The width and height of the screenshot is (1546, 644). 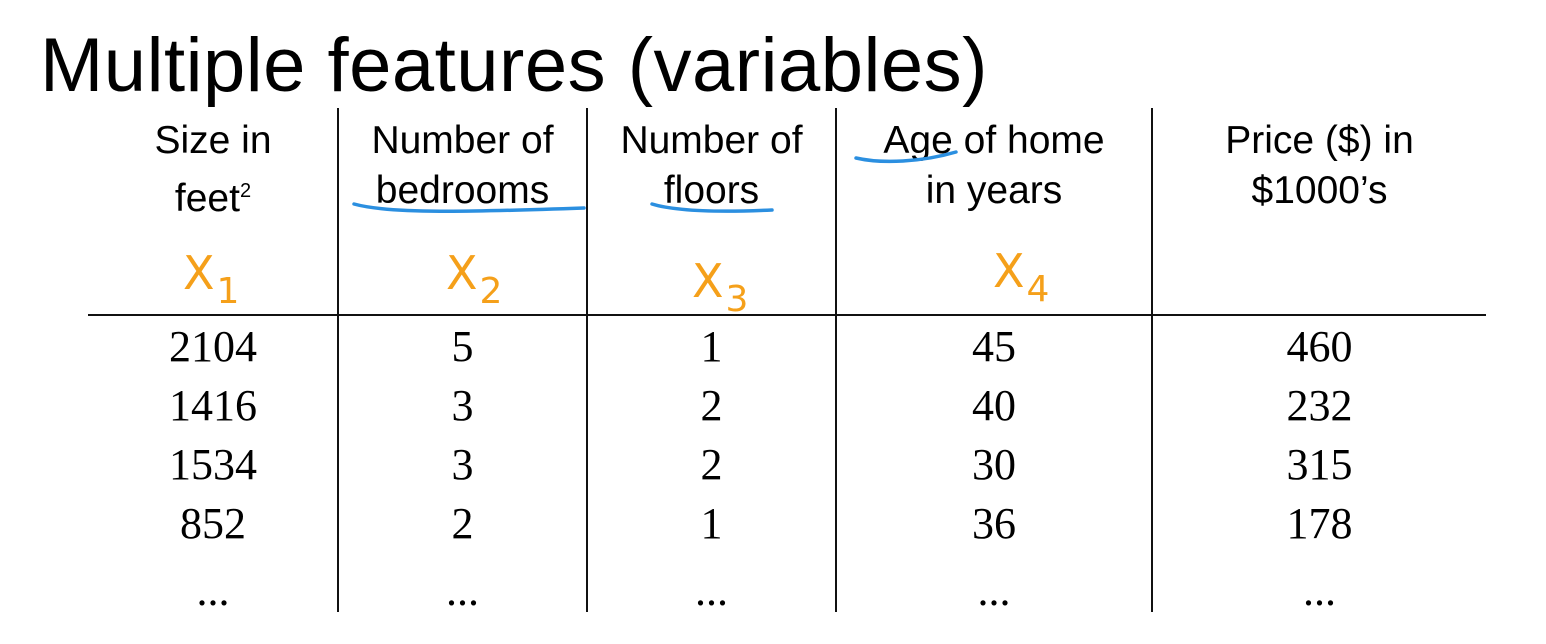 What do you see at coordinates (1319, 190) in the screenshot?
I see `header-price-line2: $1000’s` at bounding box center [1319, 190].